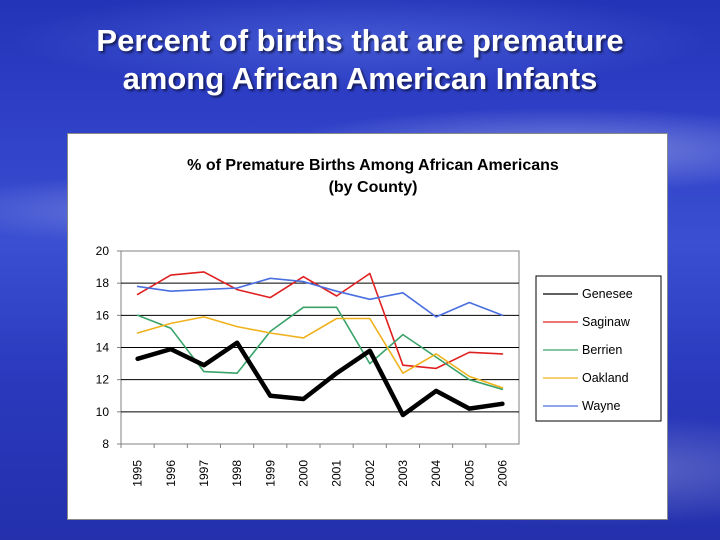 This screenshot has width=720, height=540. What do you see at coordinates (469, 473) in the screenshot?
I see `x-tick-label: 2005` at bounding box center [469, 473].